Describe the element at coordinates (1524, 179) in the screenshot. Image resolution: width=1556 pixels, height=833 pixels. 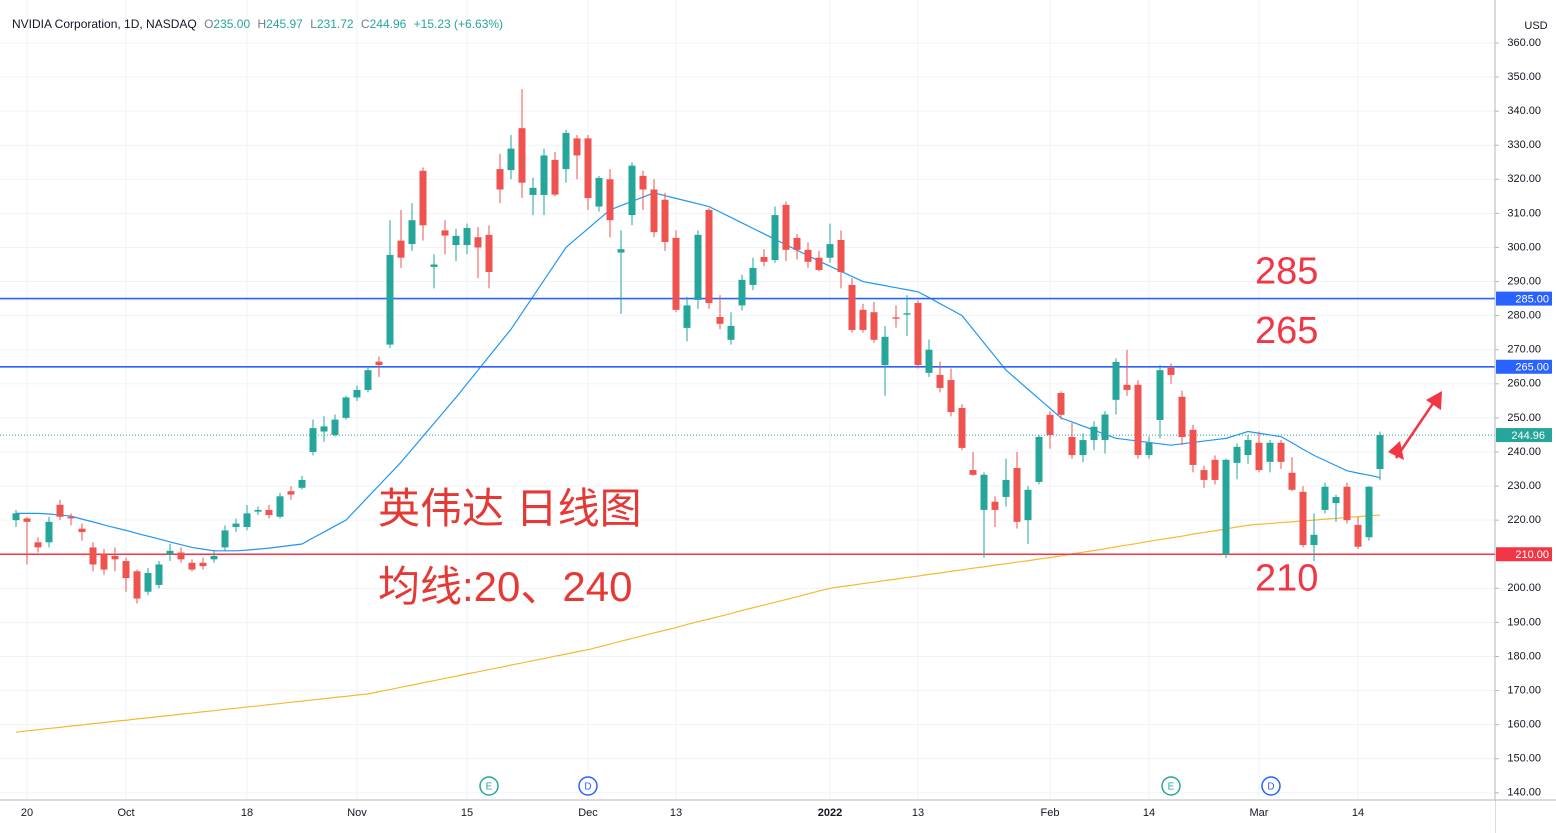
I see `y-tick-label: 320.00` at that location.